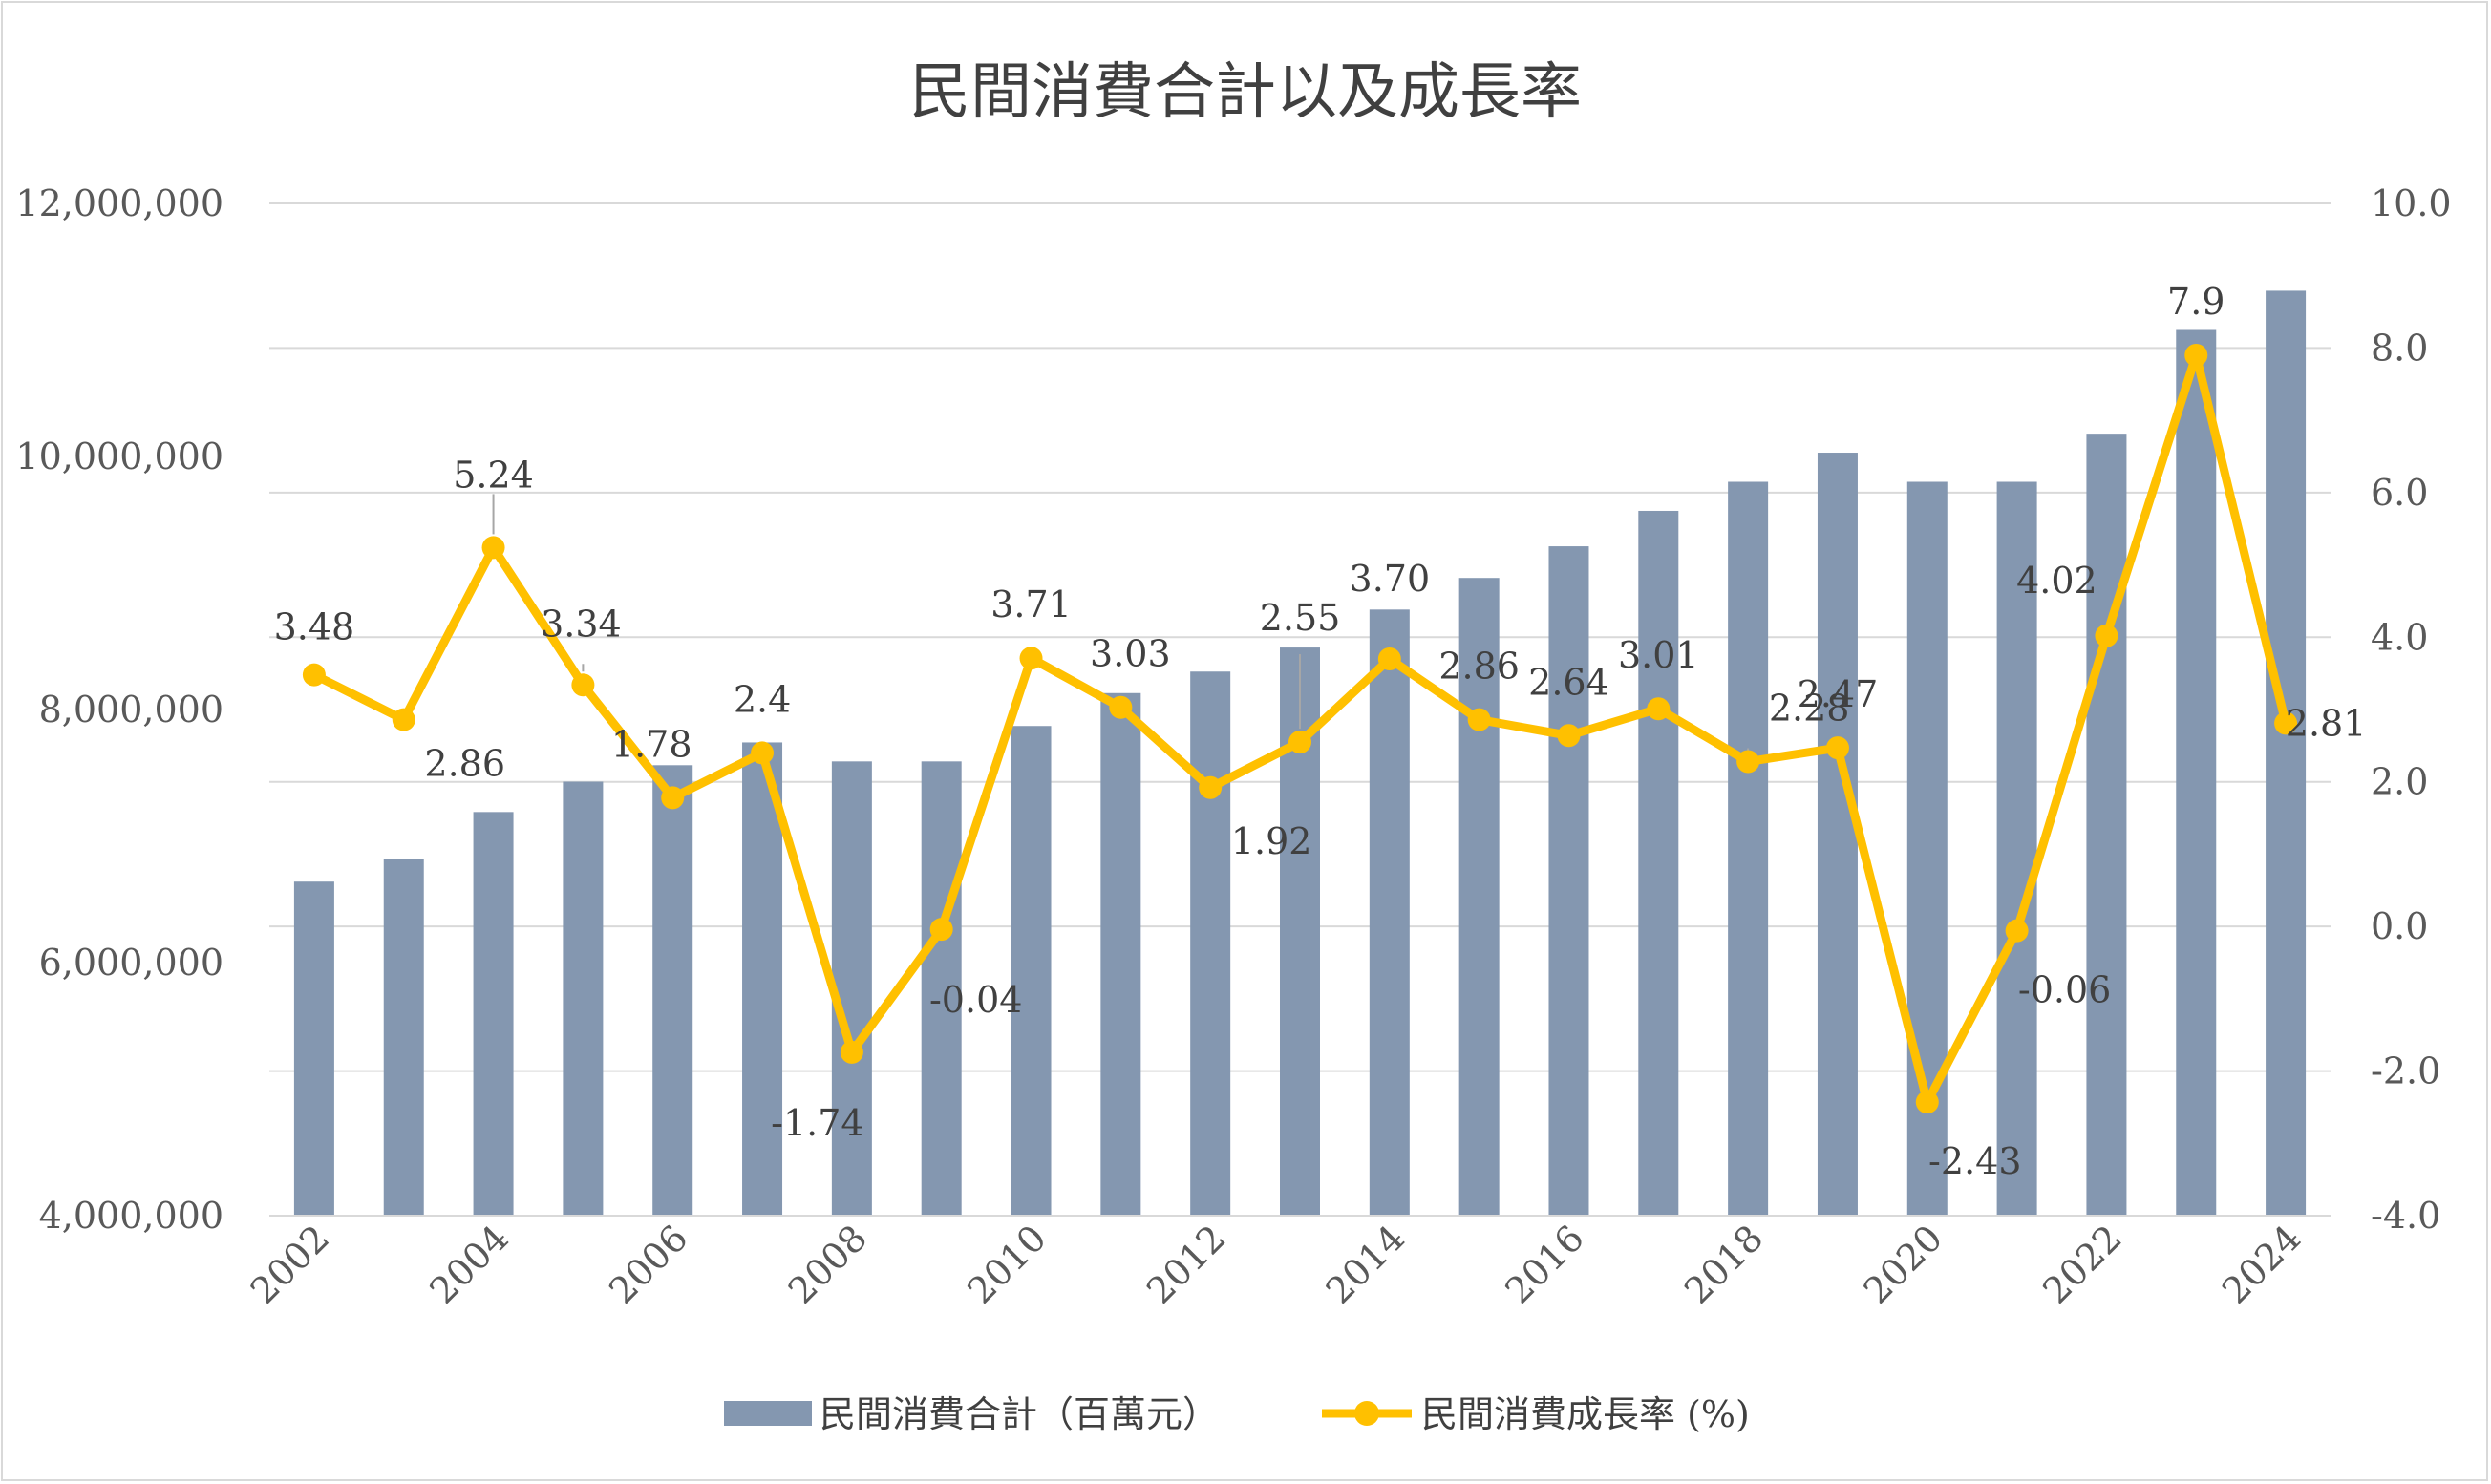 The height and width of the screenshot is (1484, 2491). Describe the element at coordinates (120, 456) in the screenshot. I see `left-axis-tick-label: 10,000,000` at that location.